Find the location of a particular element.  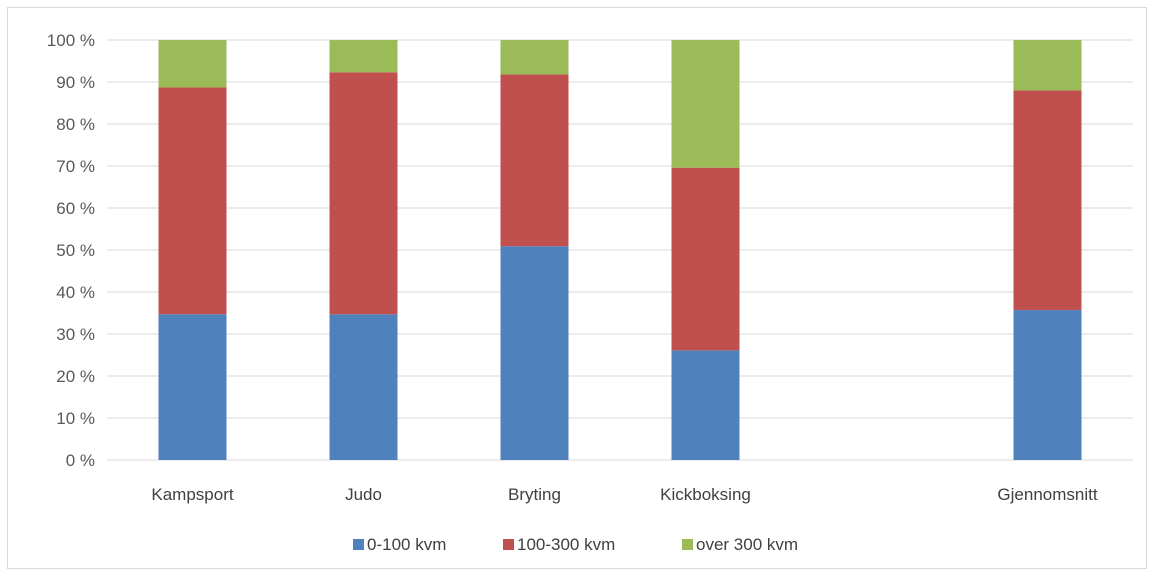

y-tick-label: 40 % is located at coordinates (75, 292).